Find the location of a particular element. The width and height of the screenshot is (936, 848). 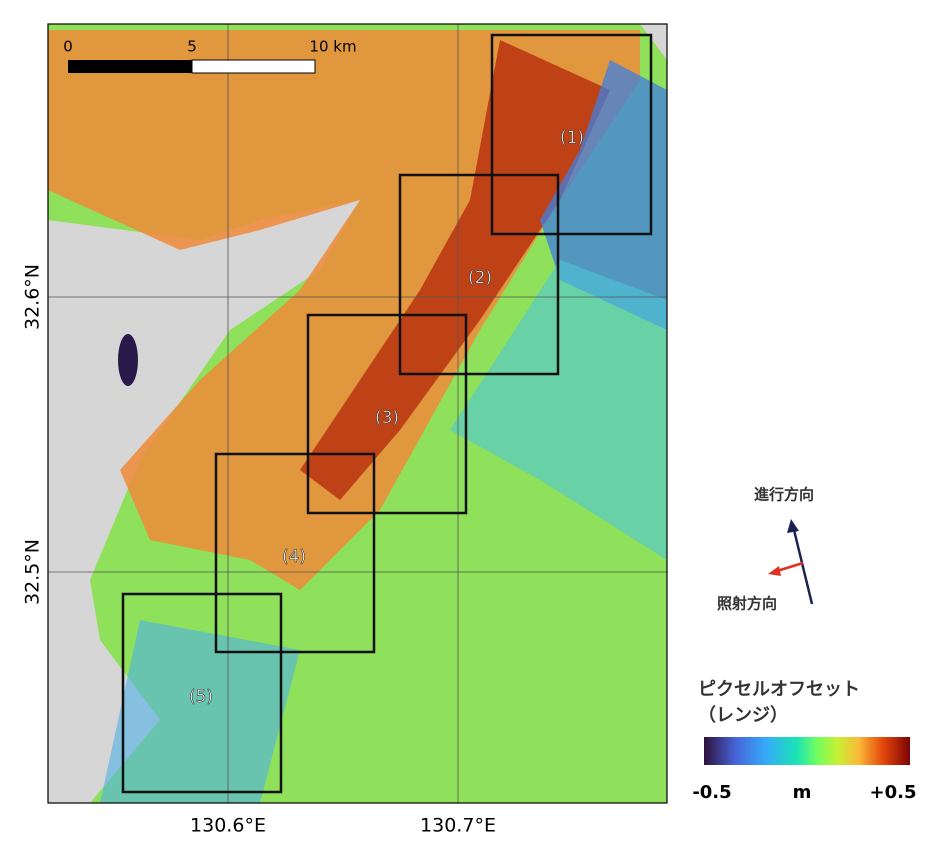

region-label: (4) is located at coordinates (294, 557).